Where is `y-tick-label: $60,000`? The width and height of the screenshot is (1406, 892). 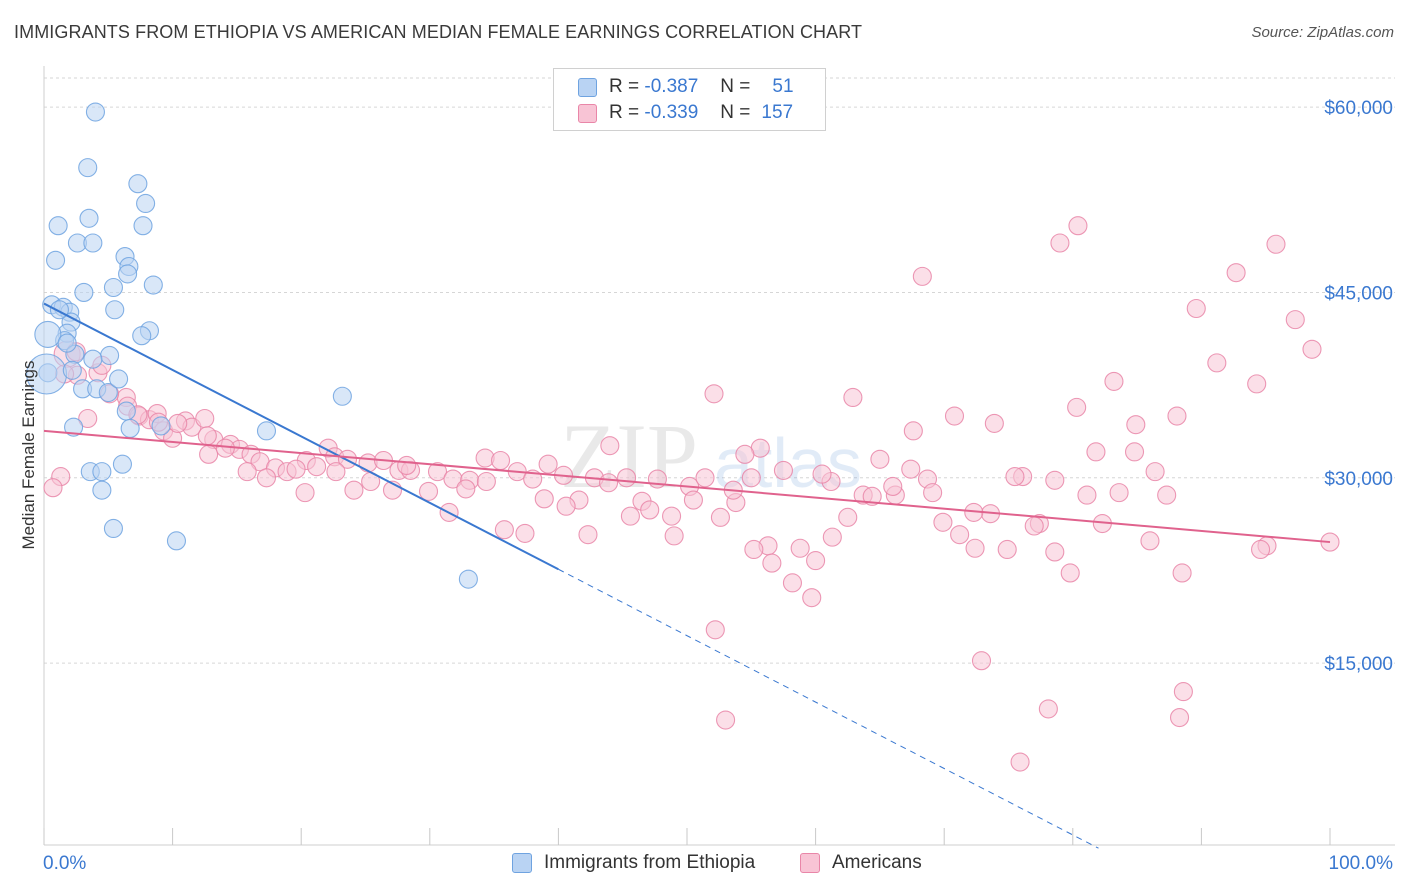 y-tick-label: $60,000 is located at coordinates (1358, 108).